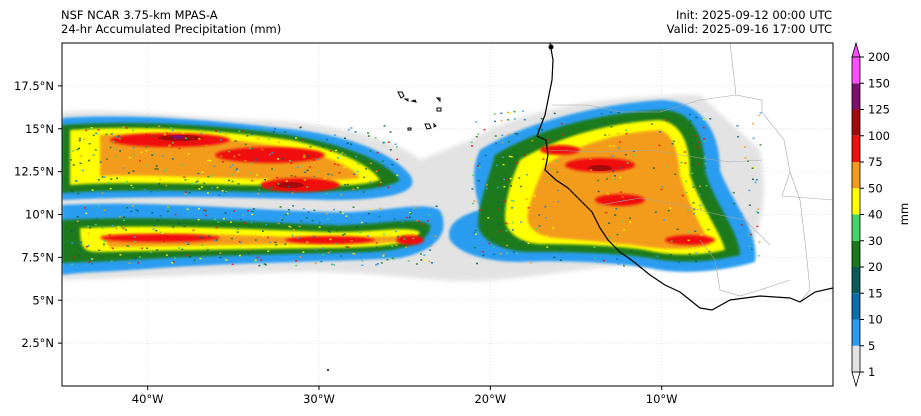 This screenshot has height=416, width=921. Describe the element at coordinates (490, 399) in the screenshot. I see `lon-tick-label: 20°W` at that location.